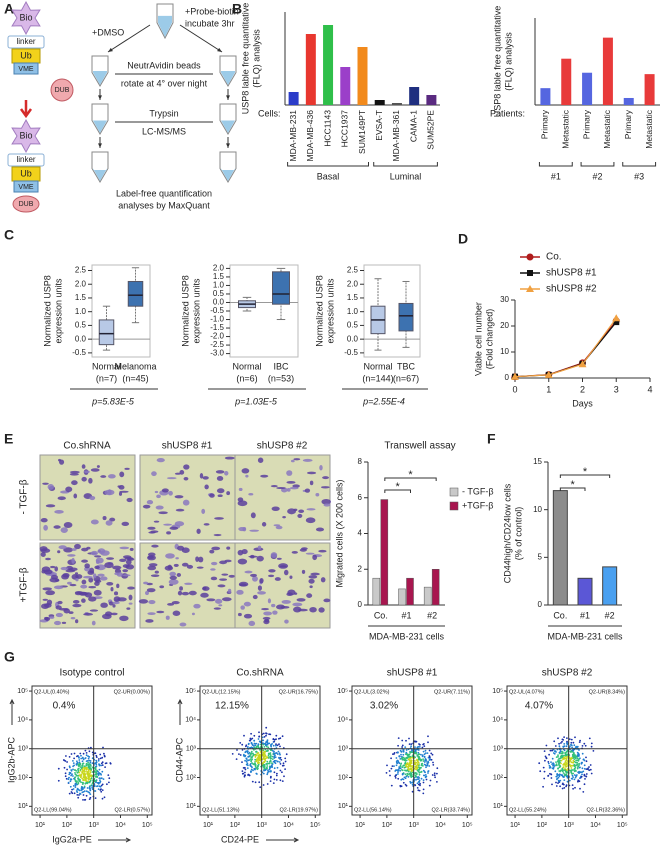 Image resolution: width=671 pixels, height=863 pixels. Describe the element at coordinates (518, 534) in the screenshot. I see `y-axis-label: (% of control)` at that location.